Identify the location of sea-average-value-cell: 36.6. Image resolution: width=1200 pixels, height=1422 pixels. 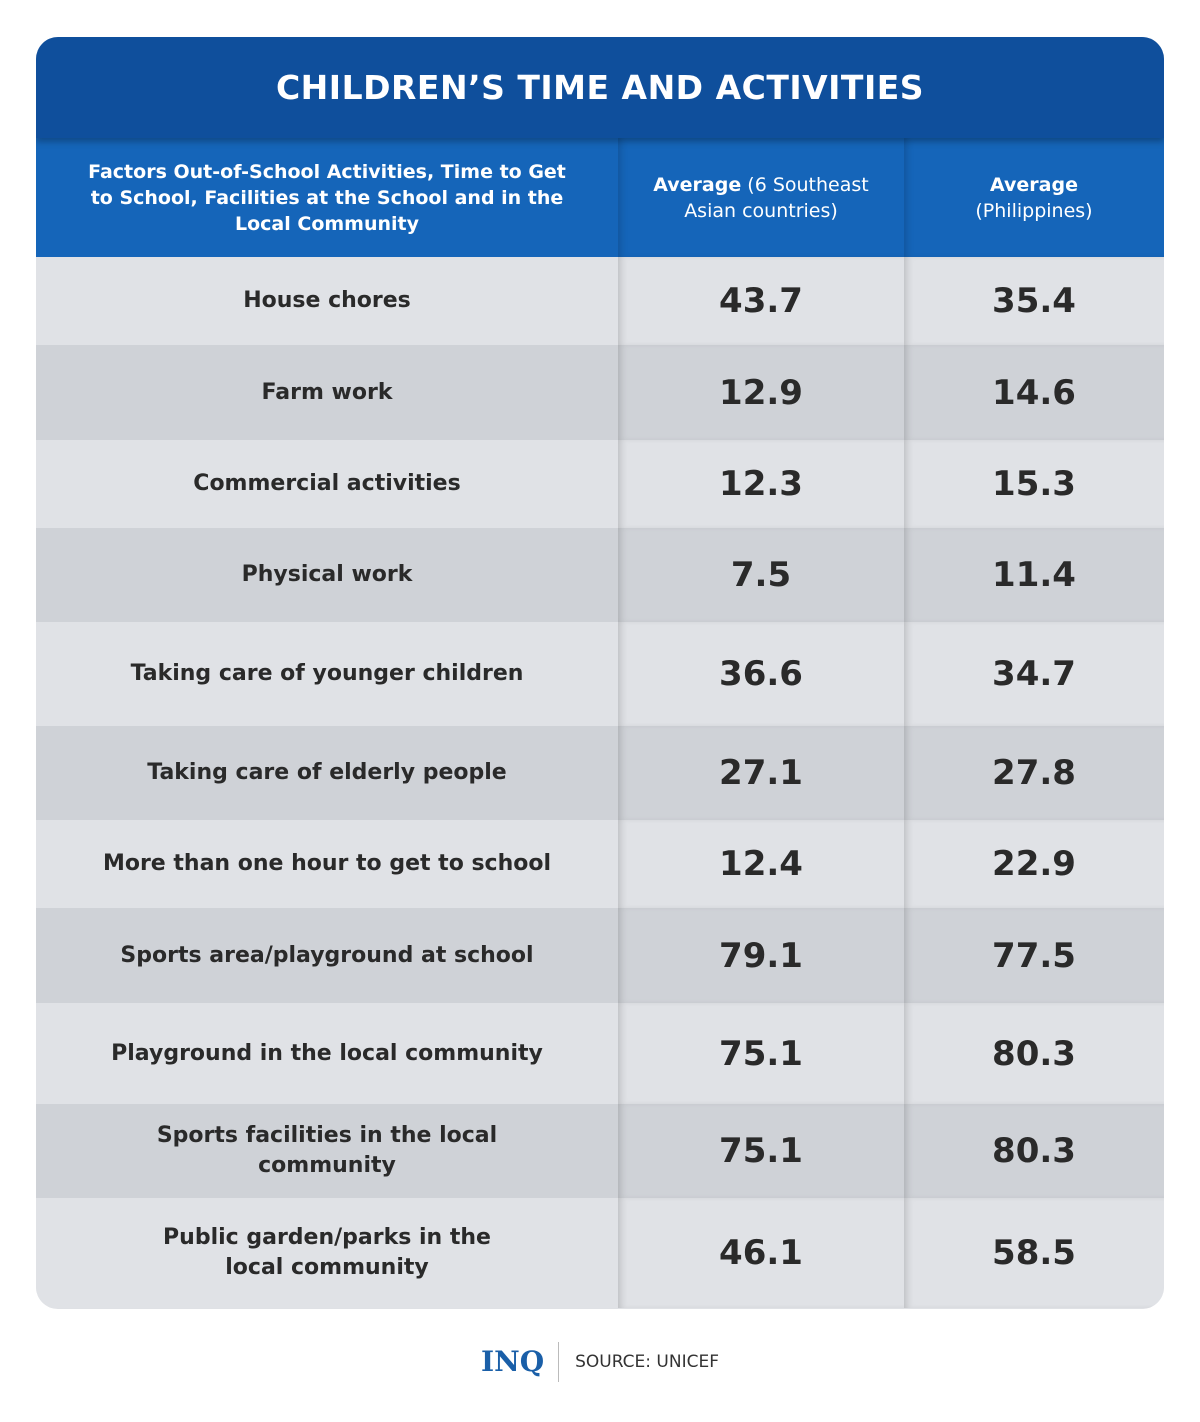
(761, 674).